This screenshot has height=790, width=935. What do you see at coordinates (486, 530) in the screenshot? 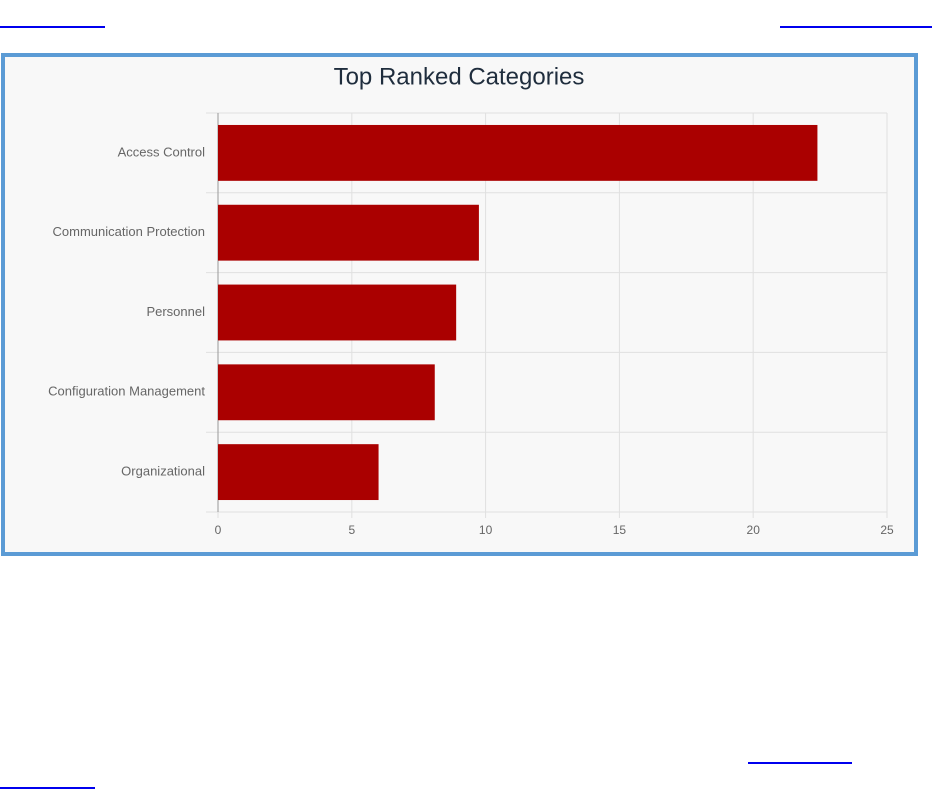
I see `x-tick-label: 10` at bounding box center [486, 530].